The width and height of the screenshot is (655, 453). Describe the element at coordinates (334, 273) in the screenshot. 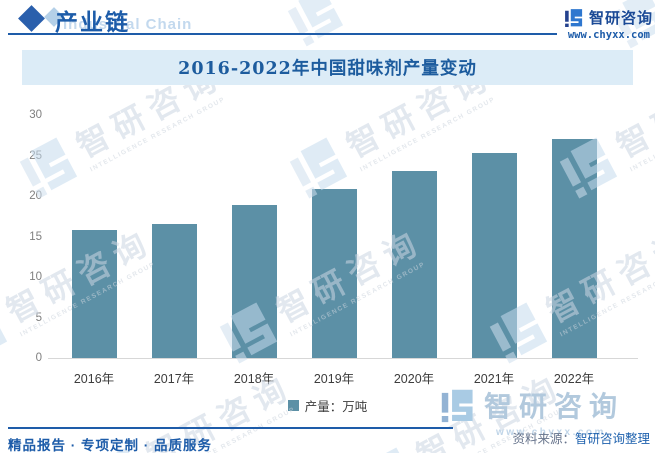

I see `bar-2019年` at that location.